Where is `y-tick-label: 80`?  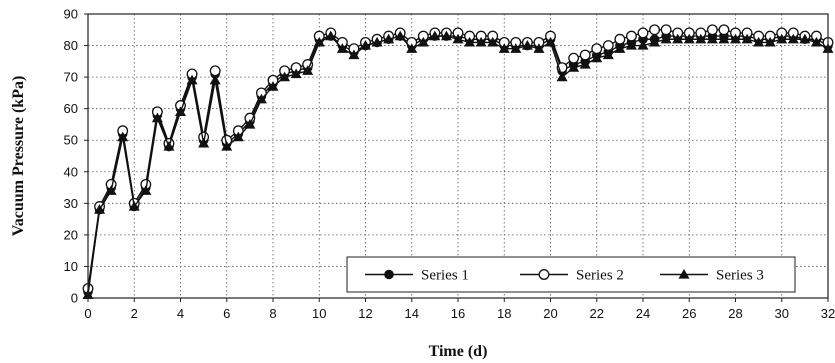
y-tick-label: 80 is located at coordinates (71, 45).